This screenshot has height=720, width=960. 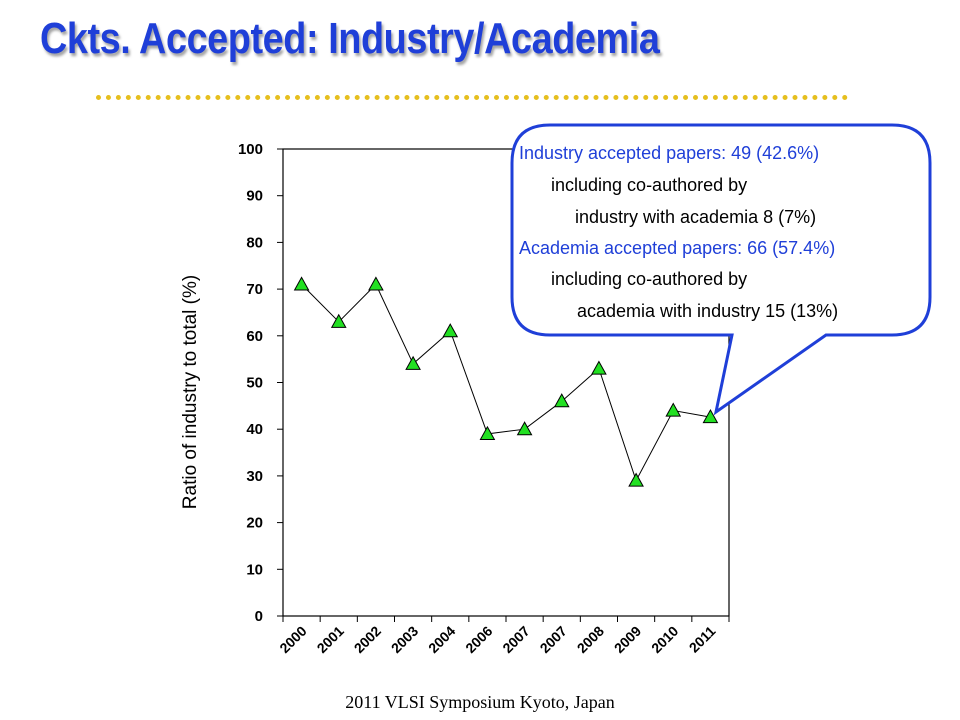 I want to click on y-tick-labels: 0 10 20 30 40 50 60 70 80 90 100, so click(x=250, y=383).